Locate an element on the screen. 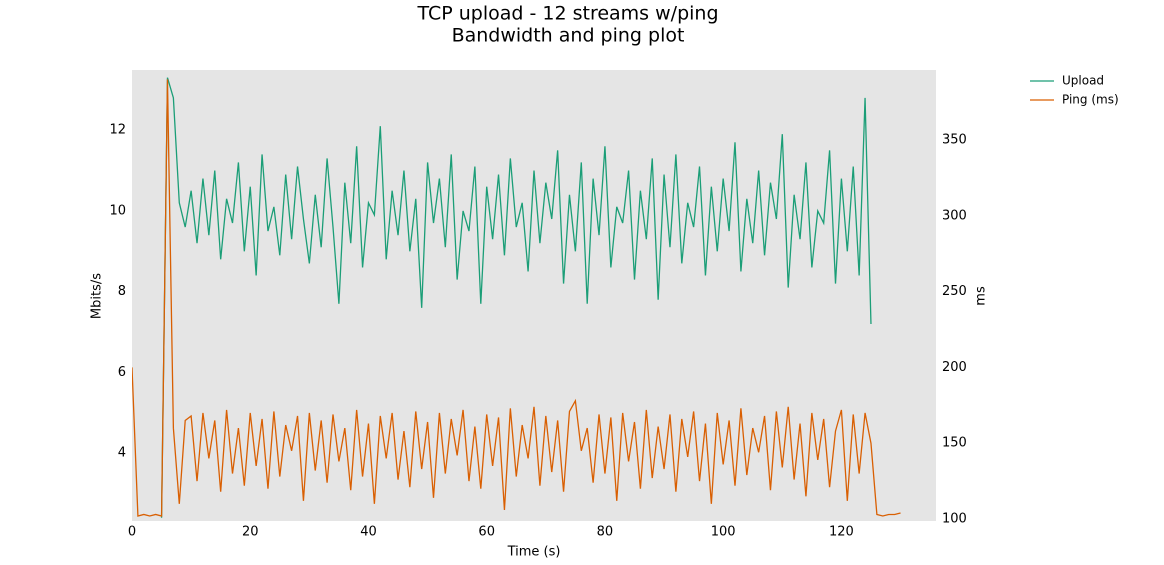 This screenshot has height=565, width=1164. y2-tick-label: 150 is located at coordinates (954, 443).